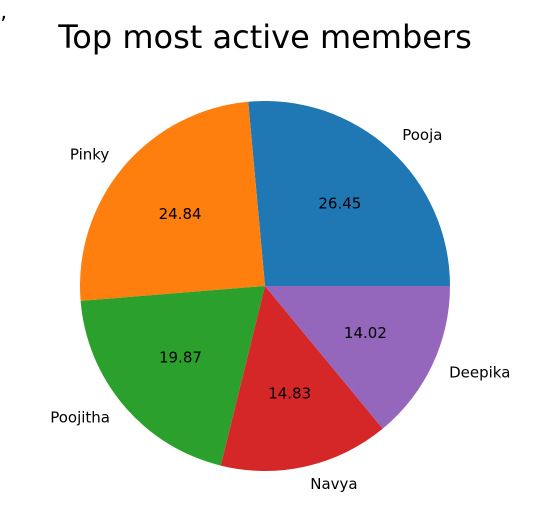 The width and height of the screenshot is (549, 518). What do you see at coordinates (180, 214) in the screenshot?
I see `value-label-pinky: 24.84` at bounding box center [180, 214].